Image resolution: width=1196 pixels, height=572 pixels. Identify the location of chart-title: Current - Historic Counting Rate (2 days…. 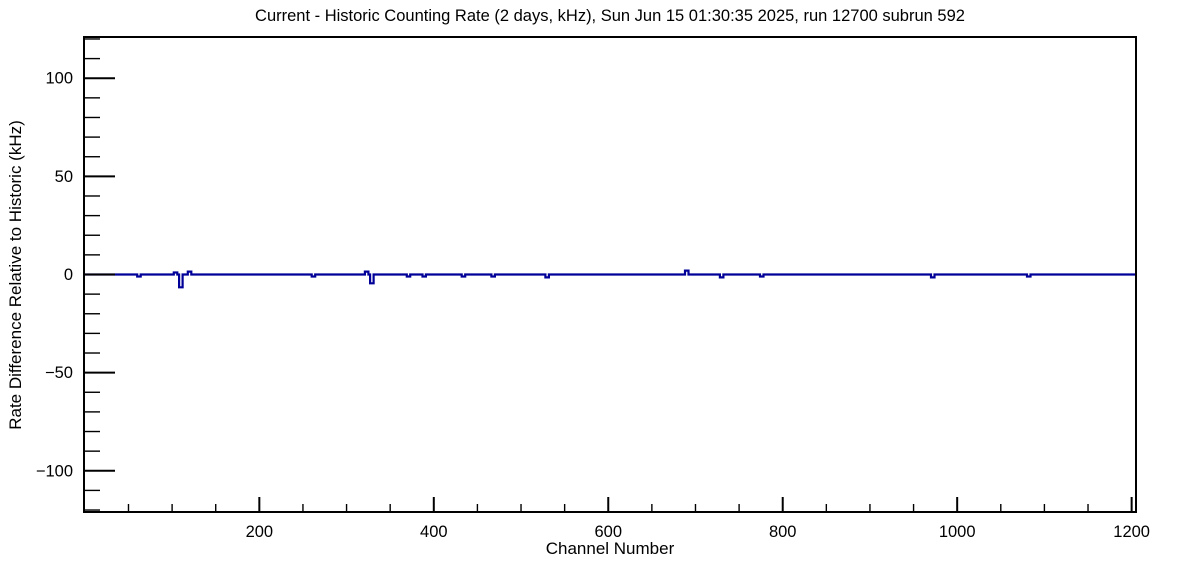
(610, 16).